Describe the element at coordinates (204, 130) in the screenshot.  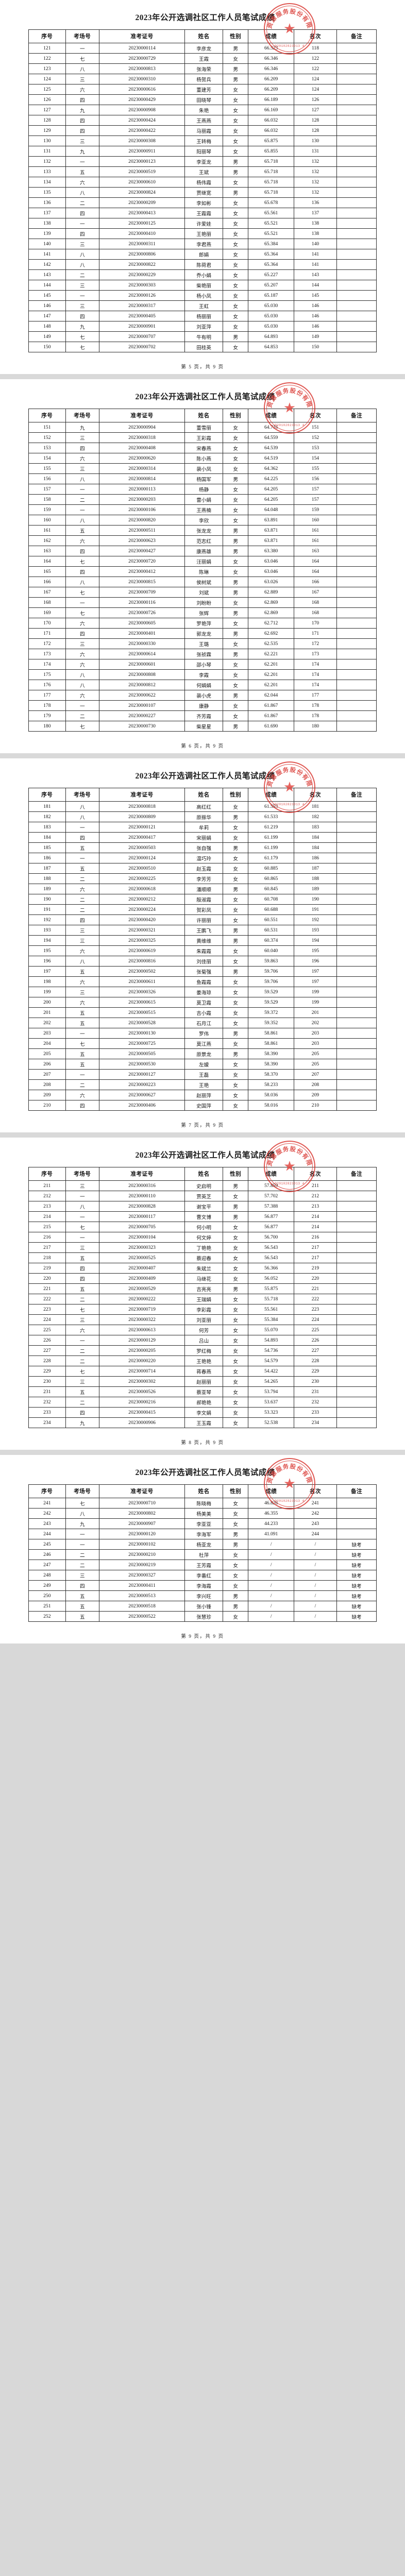
I see `cell-name: 马丽霞` at that location.